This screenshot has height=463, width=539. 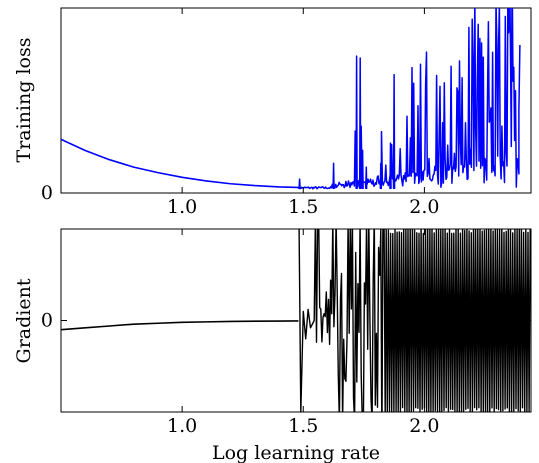 I want to click on training-loss-y-ticks: 0, so click(x=286, y=193).